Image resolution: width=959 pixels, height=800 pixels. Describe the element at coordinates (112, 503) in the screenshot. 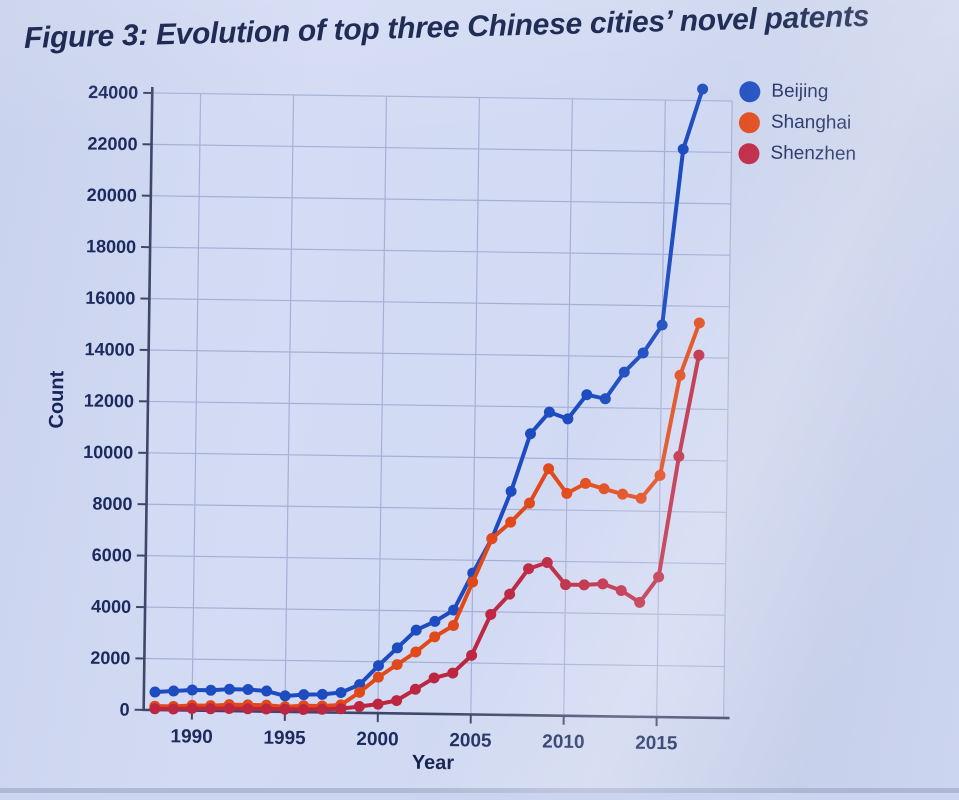

I see `y-tick-label: 8000` at that location.